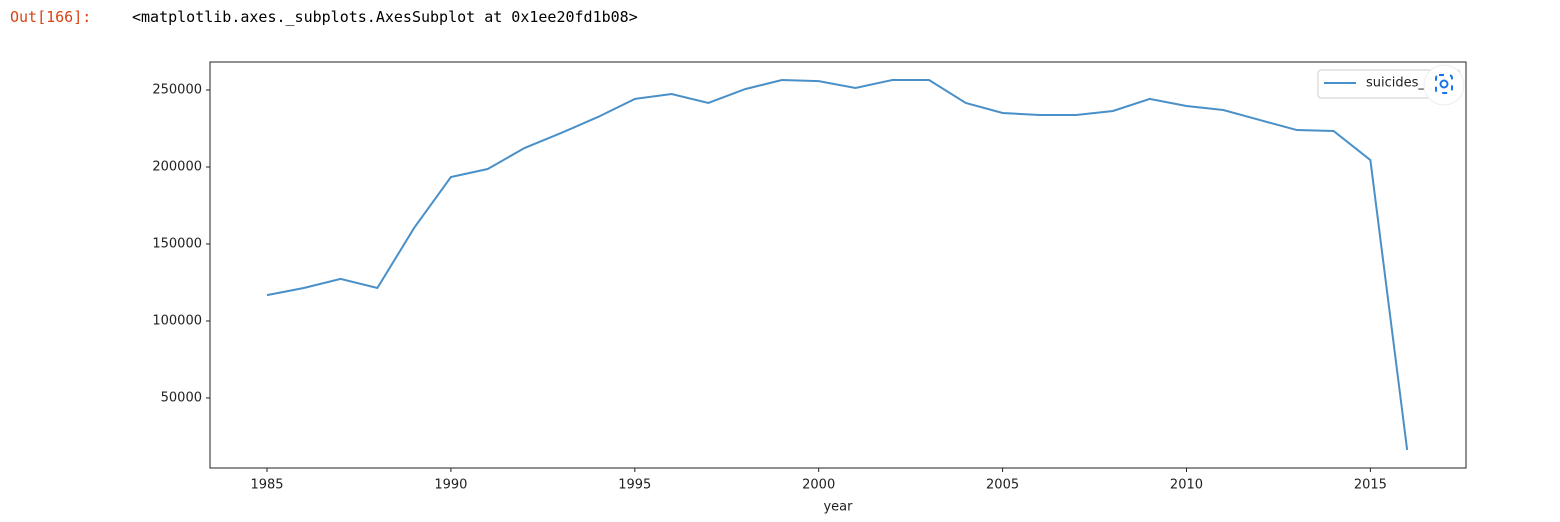  What do you see at coordinates (1403, 83) in the screenshot?
I see `legend-label: suicides_no` at bounding box center [1403, 83].